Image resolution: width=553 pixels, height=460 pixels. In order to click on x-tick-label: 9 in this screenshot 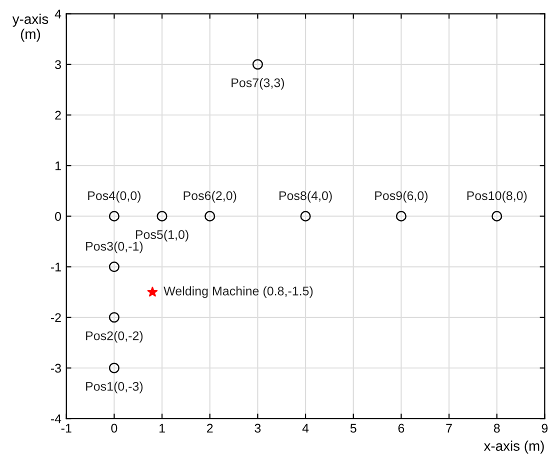, I will do `click(545, 428)`.